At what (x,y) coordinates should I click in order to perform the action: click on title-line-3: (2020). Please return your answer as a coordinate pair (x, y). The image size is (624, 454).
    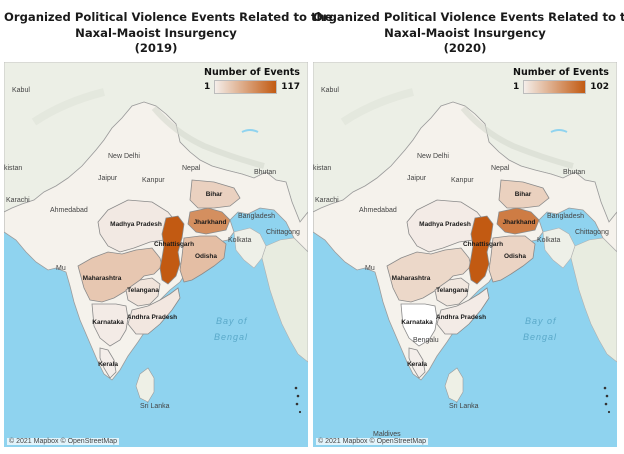
    Looking at the image, I should click on (465, 48).